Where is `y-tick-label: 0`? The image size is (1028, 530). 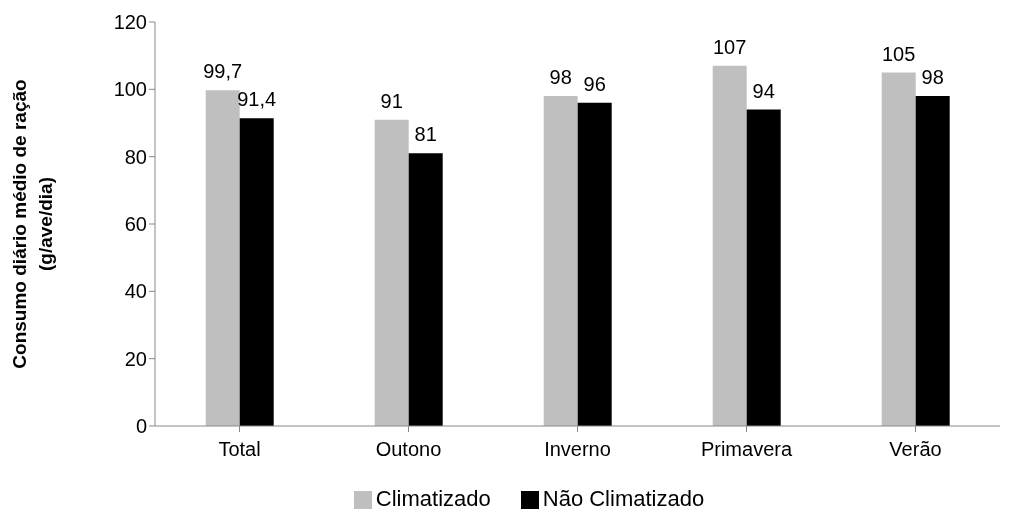 y-tick-label: 0 is located at coordinates (141, 426).